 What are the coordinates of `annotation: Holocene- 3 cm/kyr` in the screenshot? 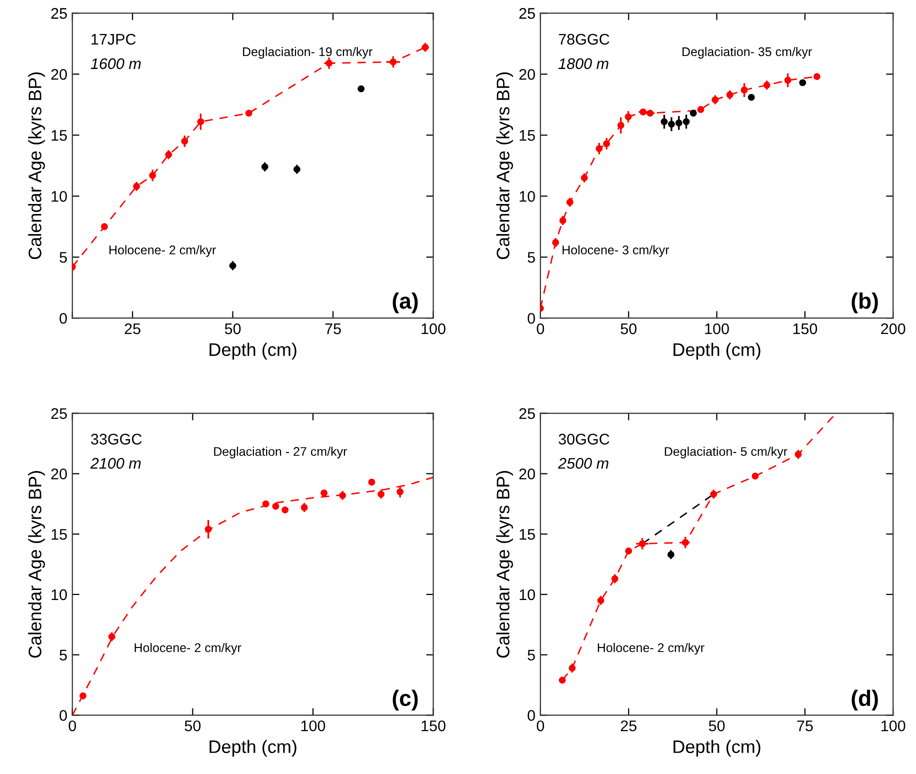 It's located at (616, 251).